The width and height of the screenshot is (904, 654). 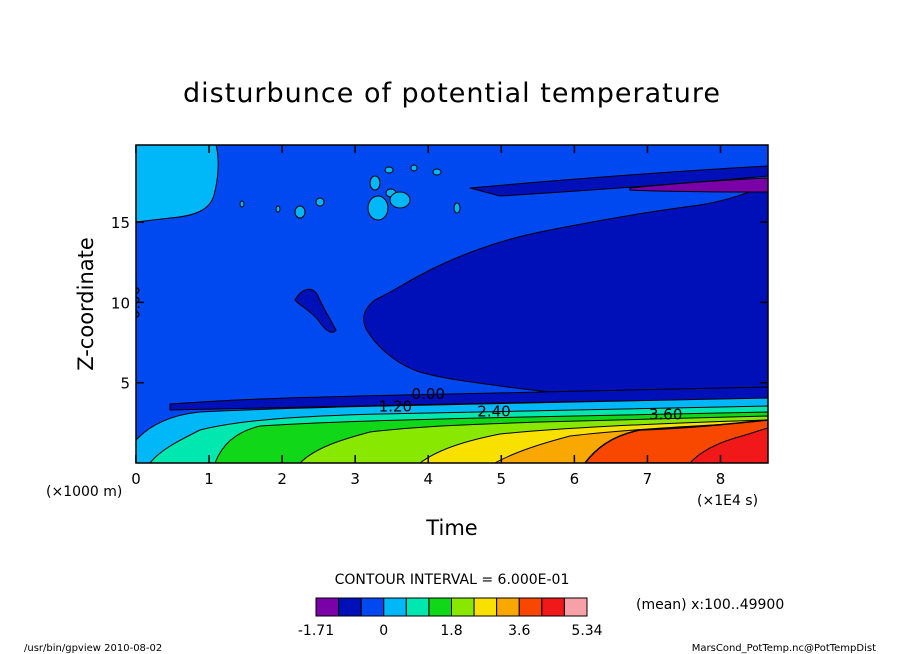 What do you see at coordinates (428, 394) in the screenshot?
I see `contour-label: 0.00` at bounding box center [428, 394].